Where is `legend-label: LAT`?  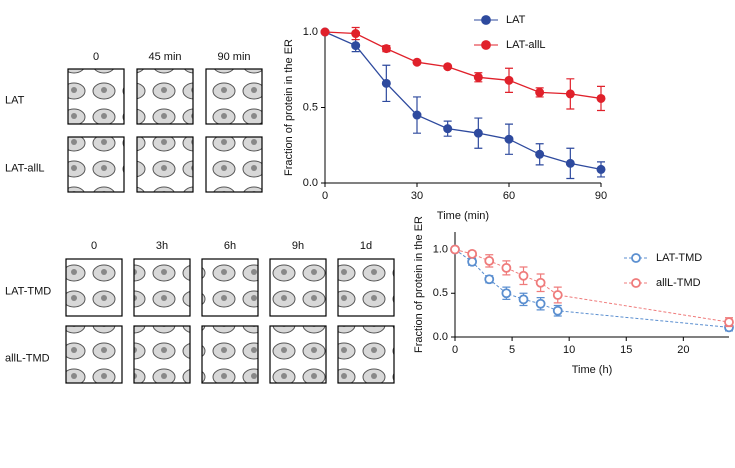
legend-label: LAT is located at coordinates (516, 20).